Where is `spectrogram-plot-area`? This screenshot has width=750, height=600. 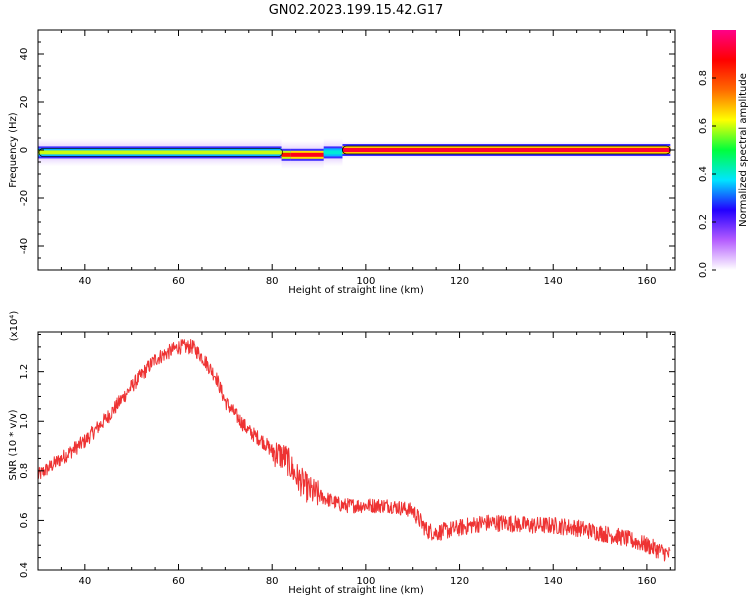 spectrogram-plot-area is located at coordinates (354, 153).